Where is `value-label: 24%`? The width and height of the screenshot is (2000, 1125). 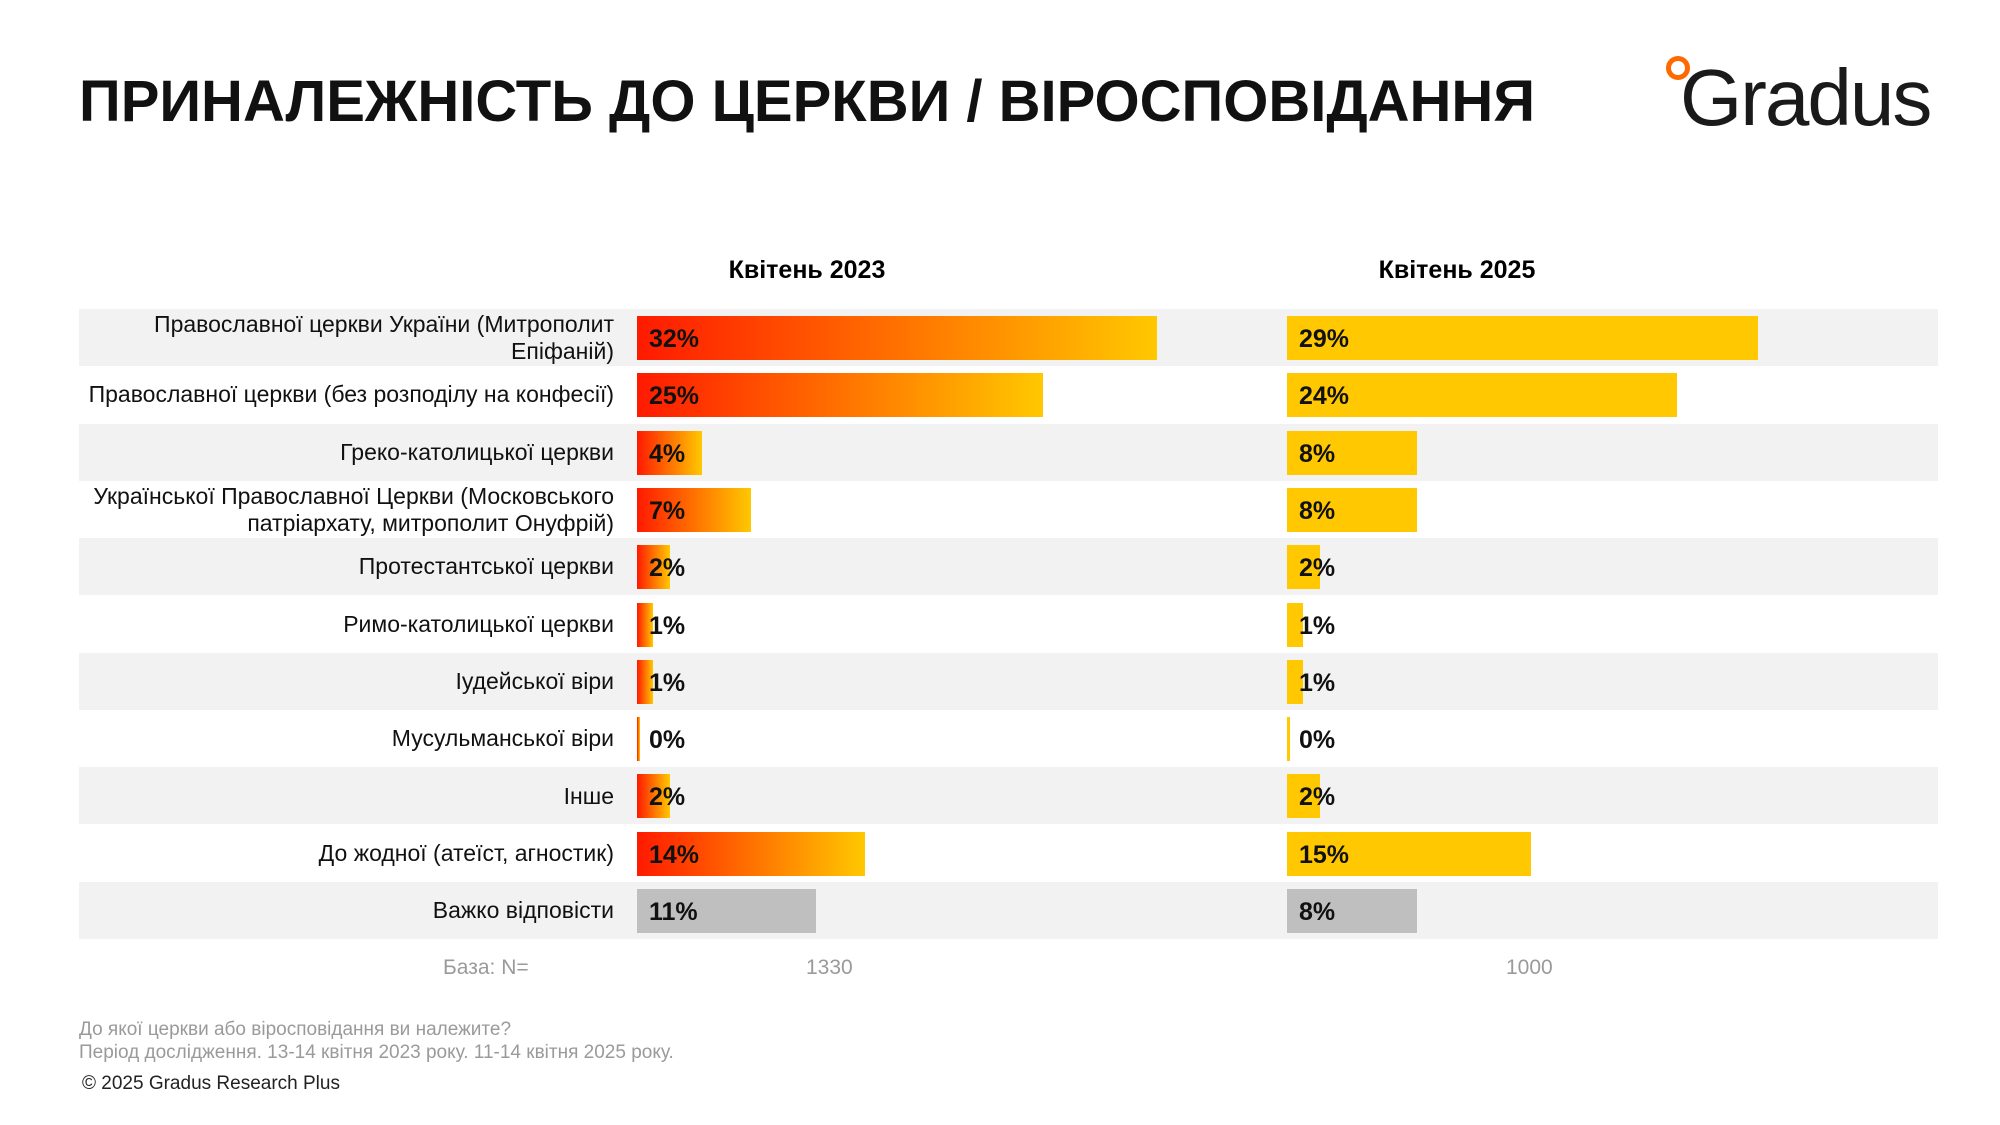
value-label: 24% is located at coordinates (1324, 396).